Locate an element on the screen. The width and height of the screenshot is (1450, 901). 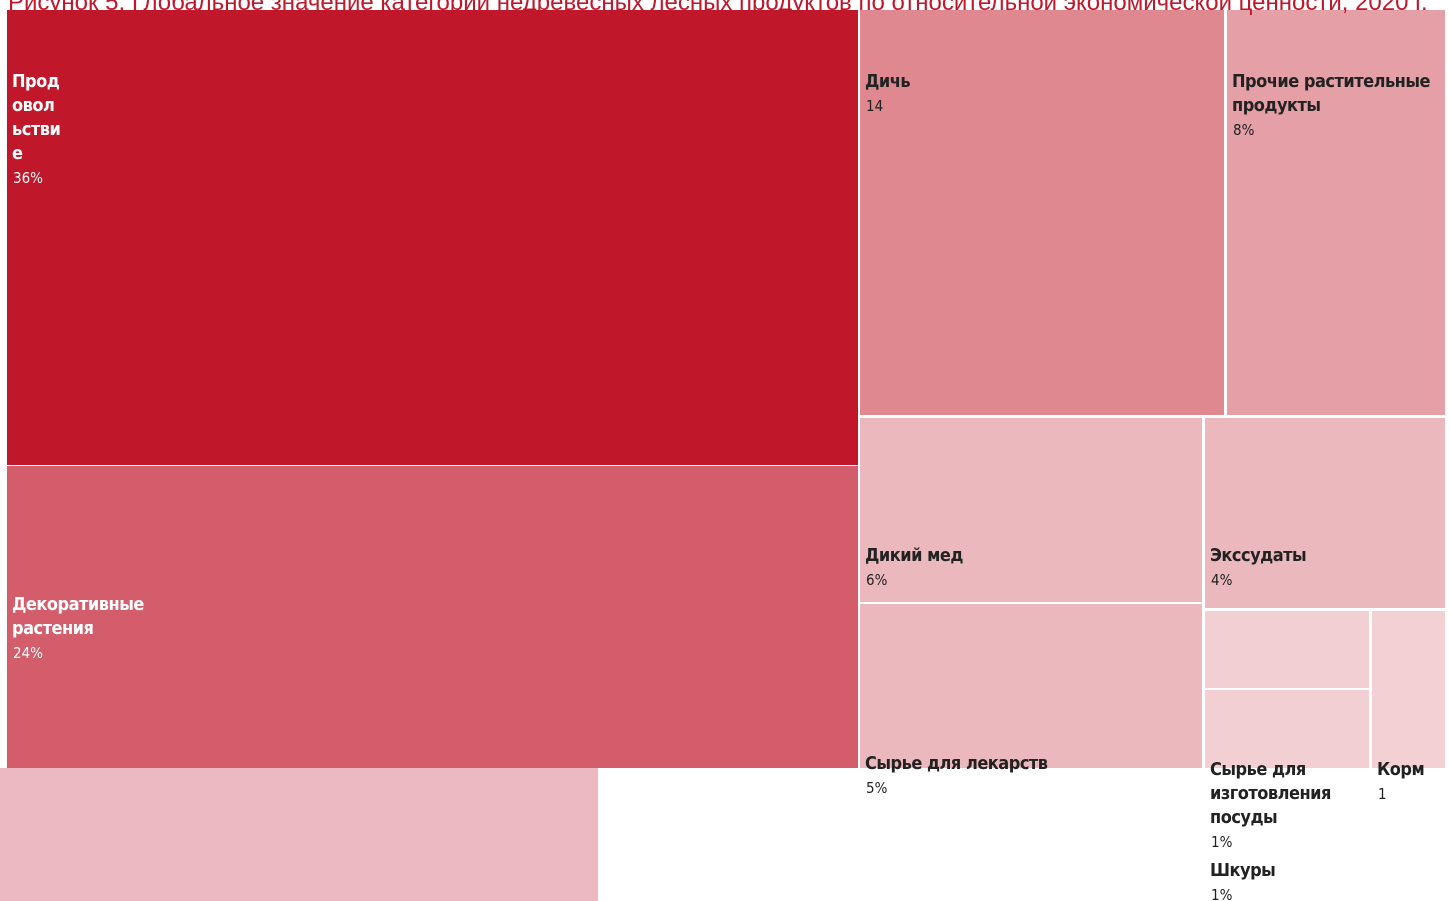
cell-label: Декоративные растения is located at coordinates (78, 616).